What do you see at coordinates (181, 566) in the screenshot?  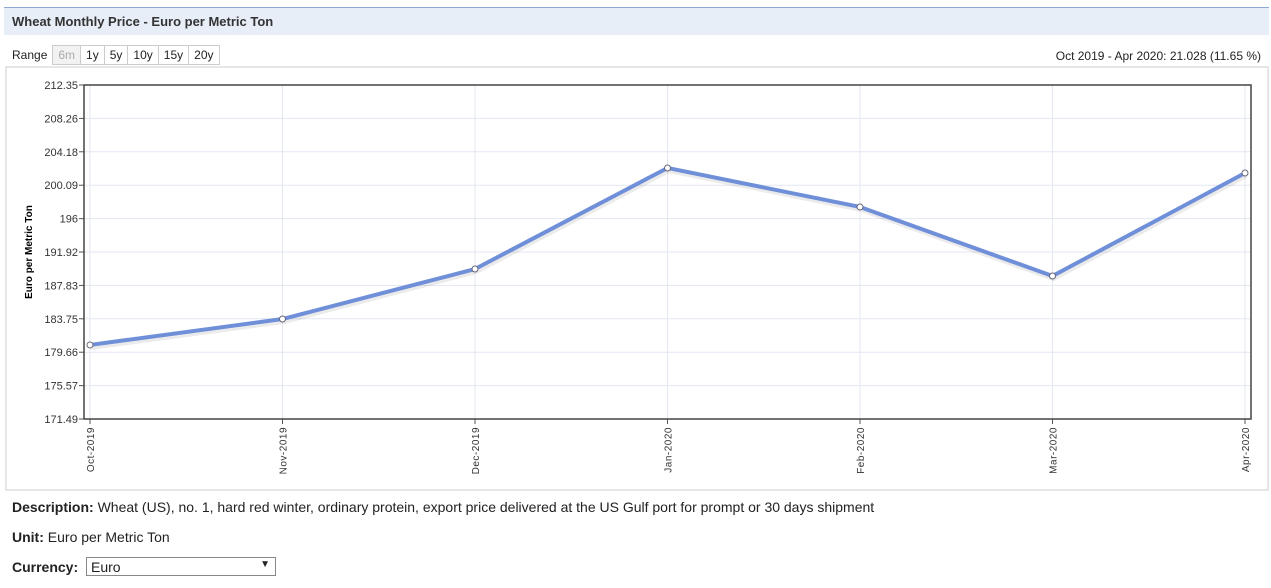 I see `currency-select: Euro ▼` at bounding box center [181, 566].